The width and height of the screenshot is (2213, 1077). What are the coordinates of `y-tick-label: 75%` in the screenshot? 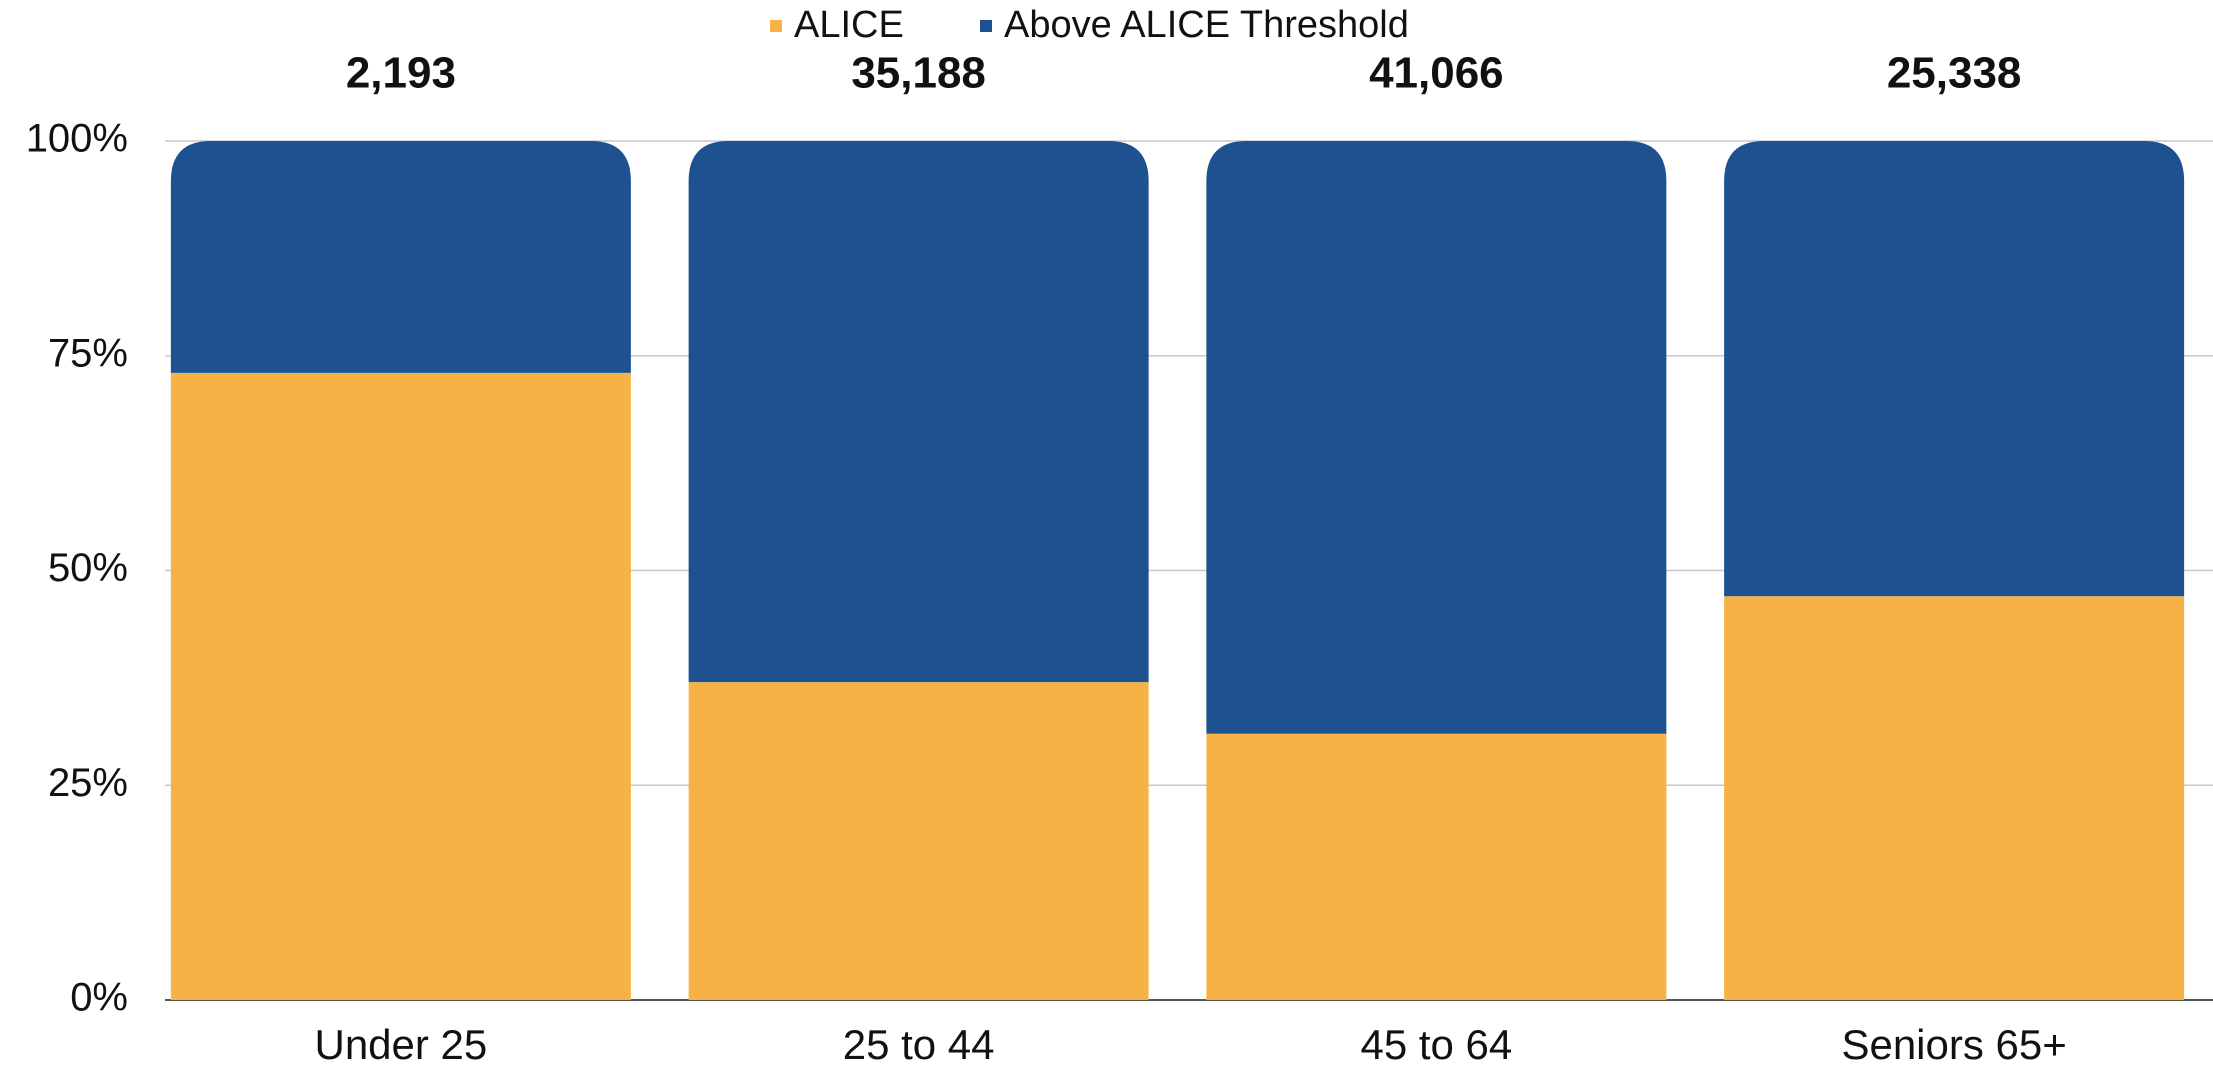 It's located at (88, 353).